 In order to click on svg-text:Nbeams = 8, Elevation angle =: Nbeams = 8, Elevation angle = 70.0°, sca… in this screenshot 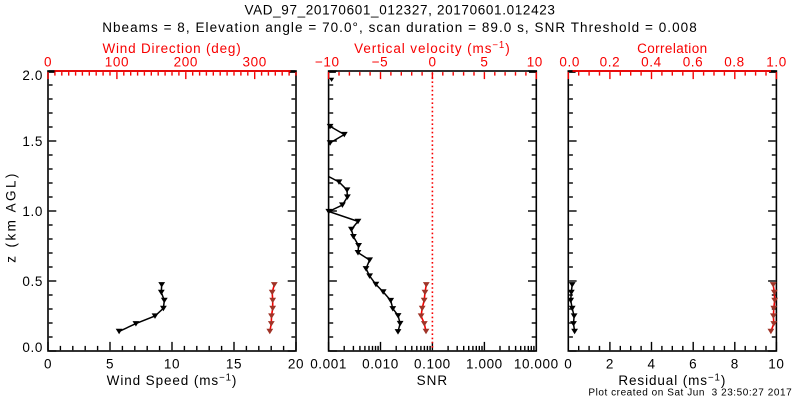, I will do `click(400, 27)`.